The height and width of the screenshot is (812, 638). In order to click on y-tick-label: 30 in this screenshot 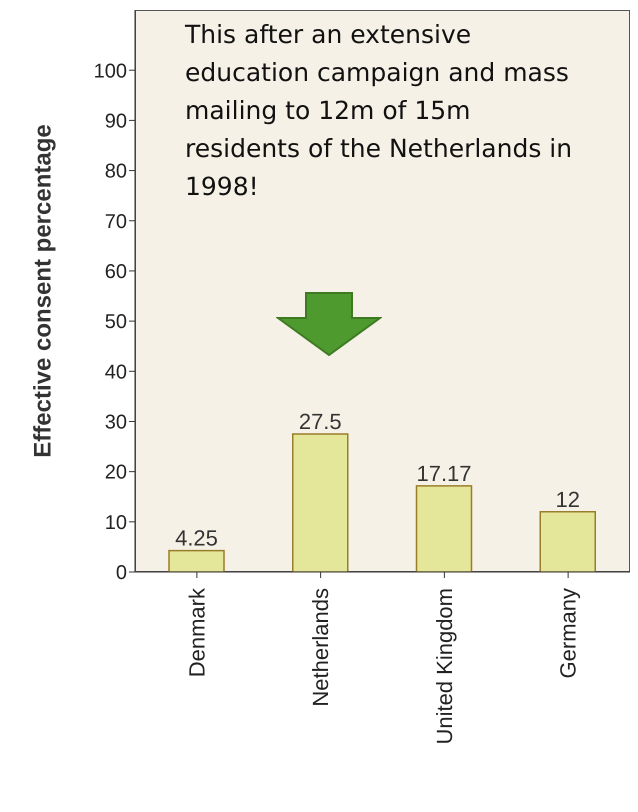, I will do `click(115, 423)`.